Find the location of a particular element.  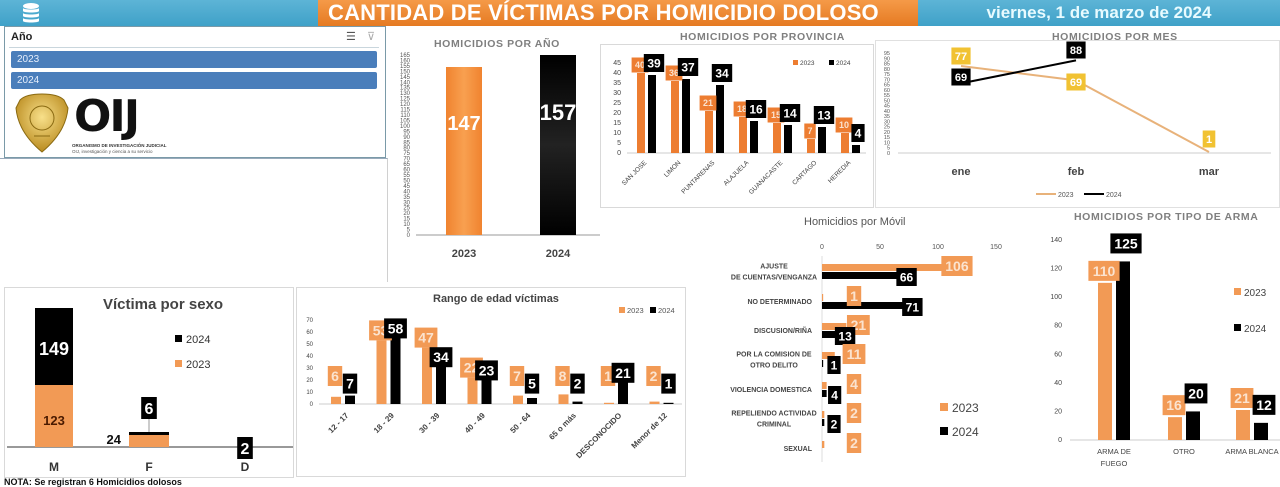

svg-text: 8 is located at coordinates (563, 376).